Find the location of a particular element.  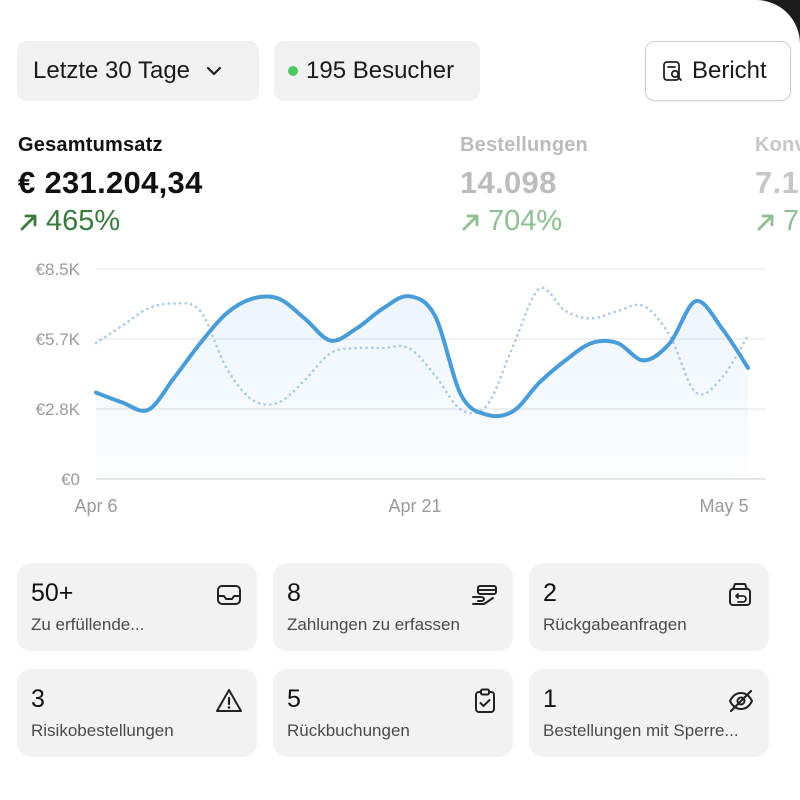

y-tick-label: €8.5K is located at coordinates (58, 269).